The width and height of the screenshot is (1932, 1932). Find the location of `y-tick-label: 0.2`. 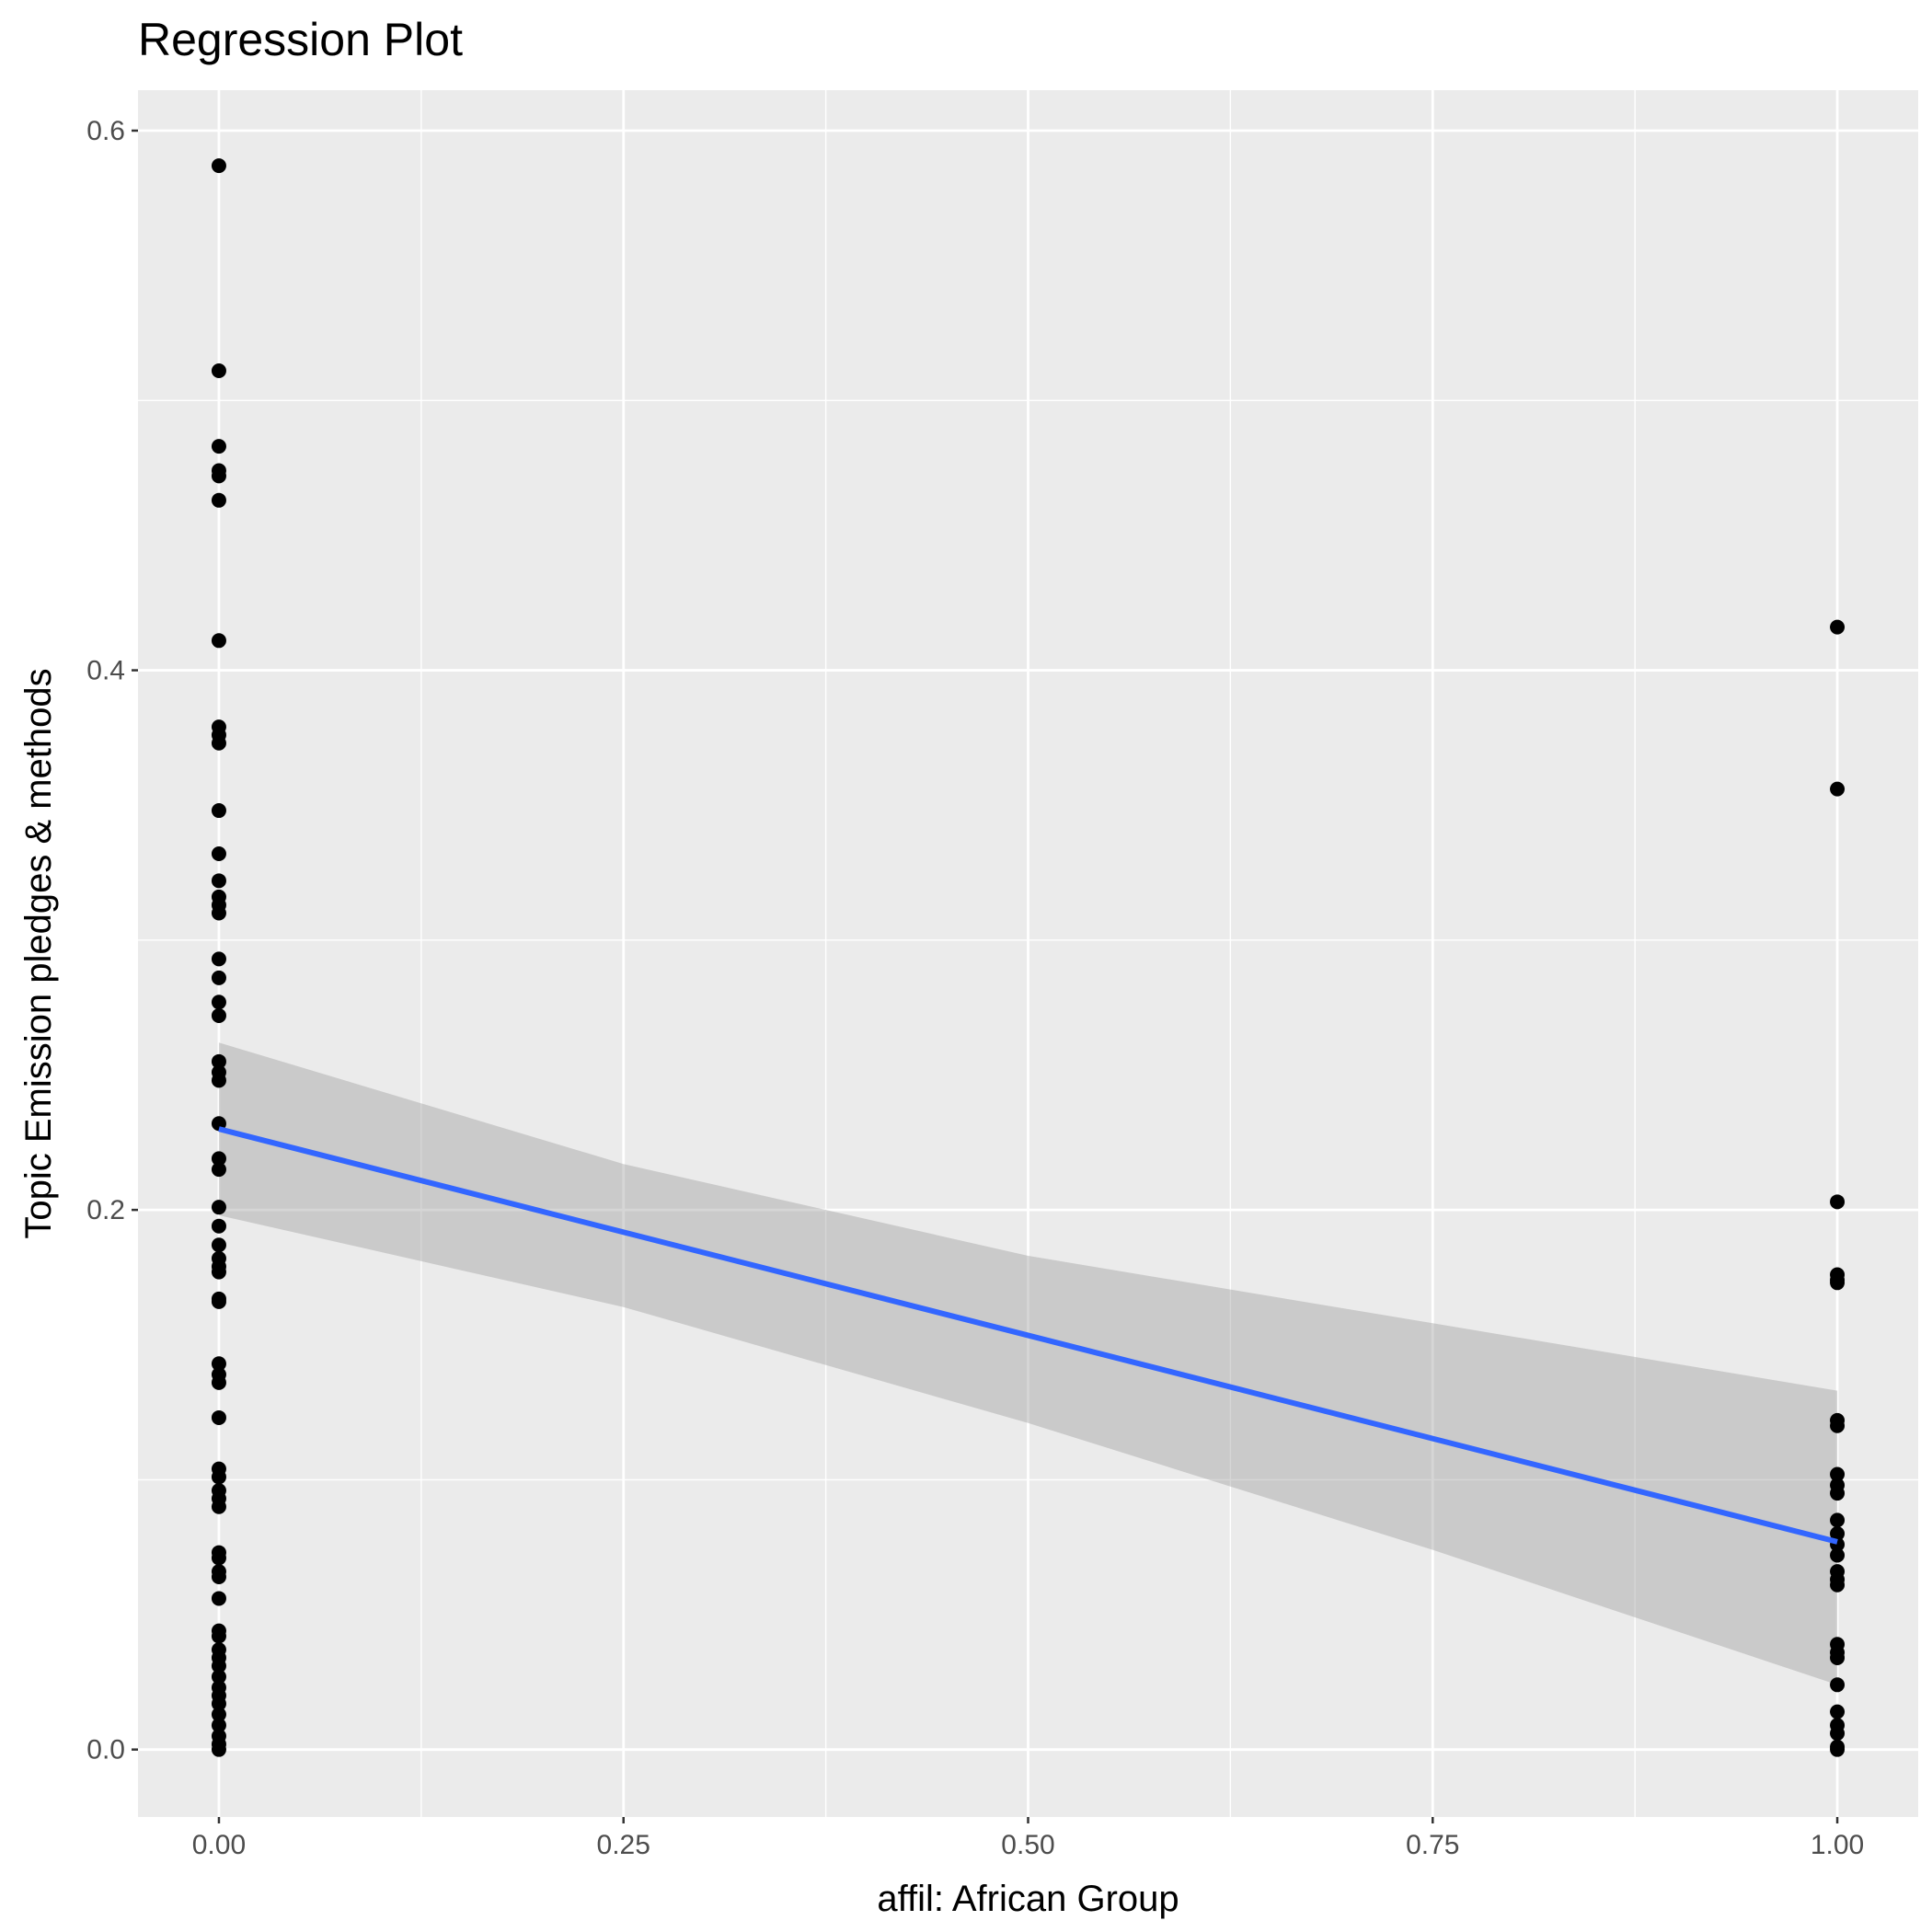

y-tick-label: 0.2 is located at coordinates (105, 1210).